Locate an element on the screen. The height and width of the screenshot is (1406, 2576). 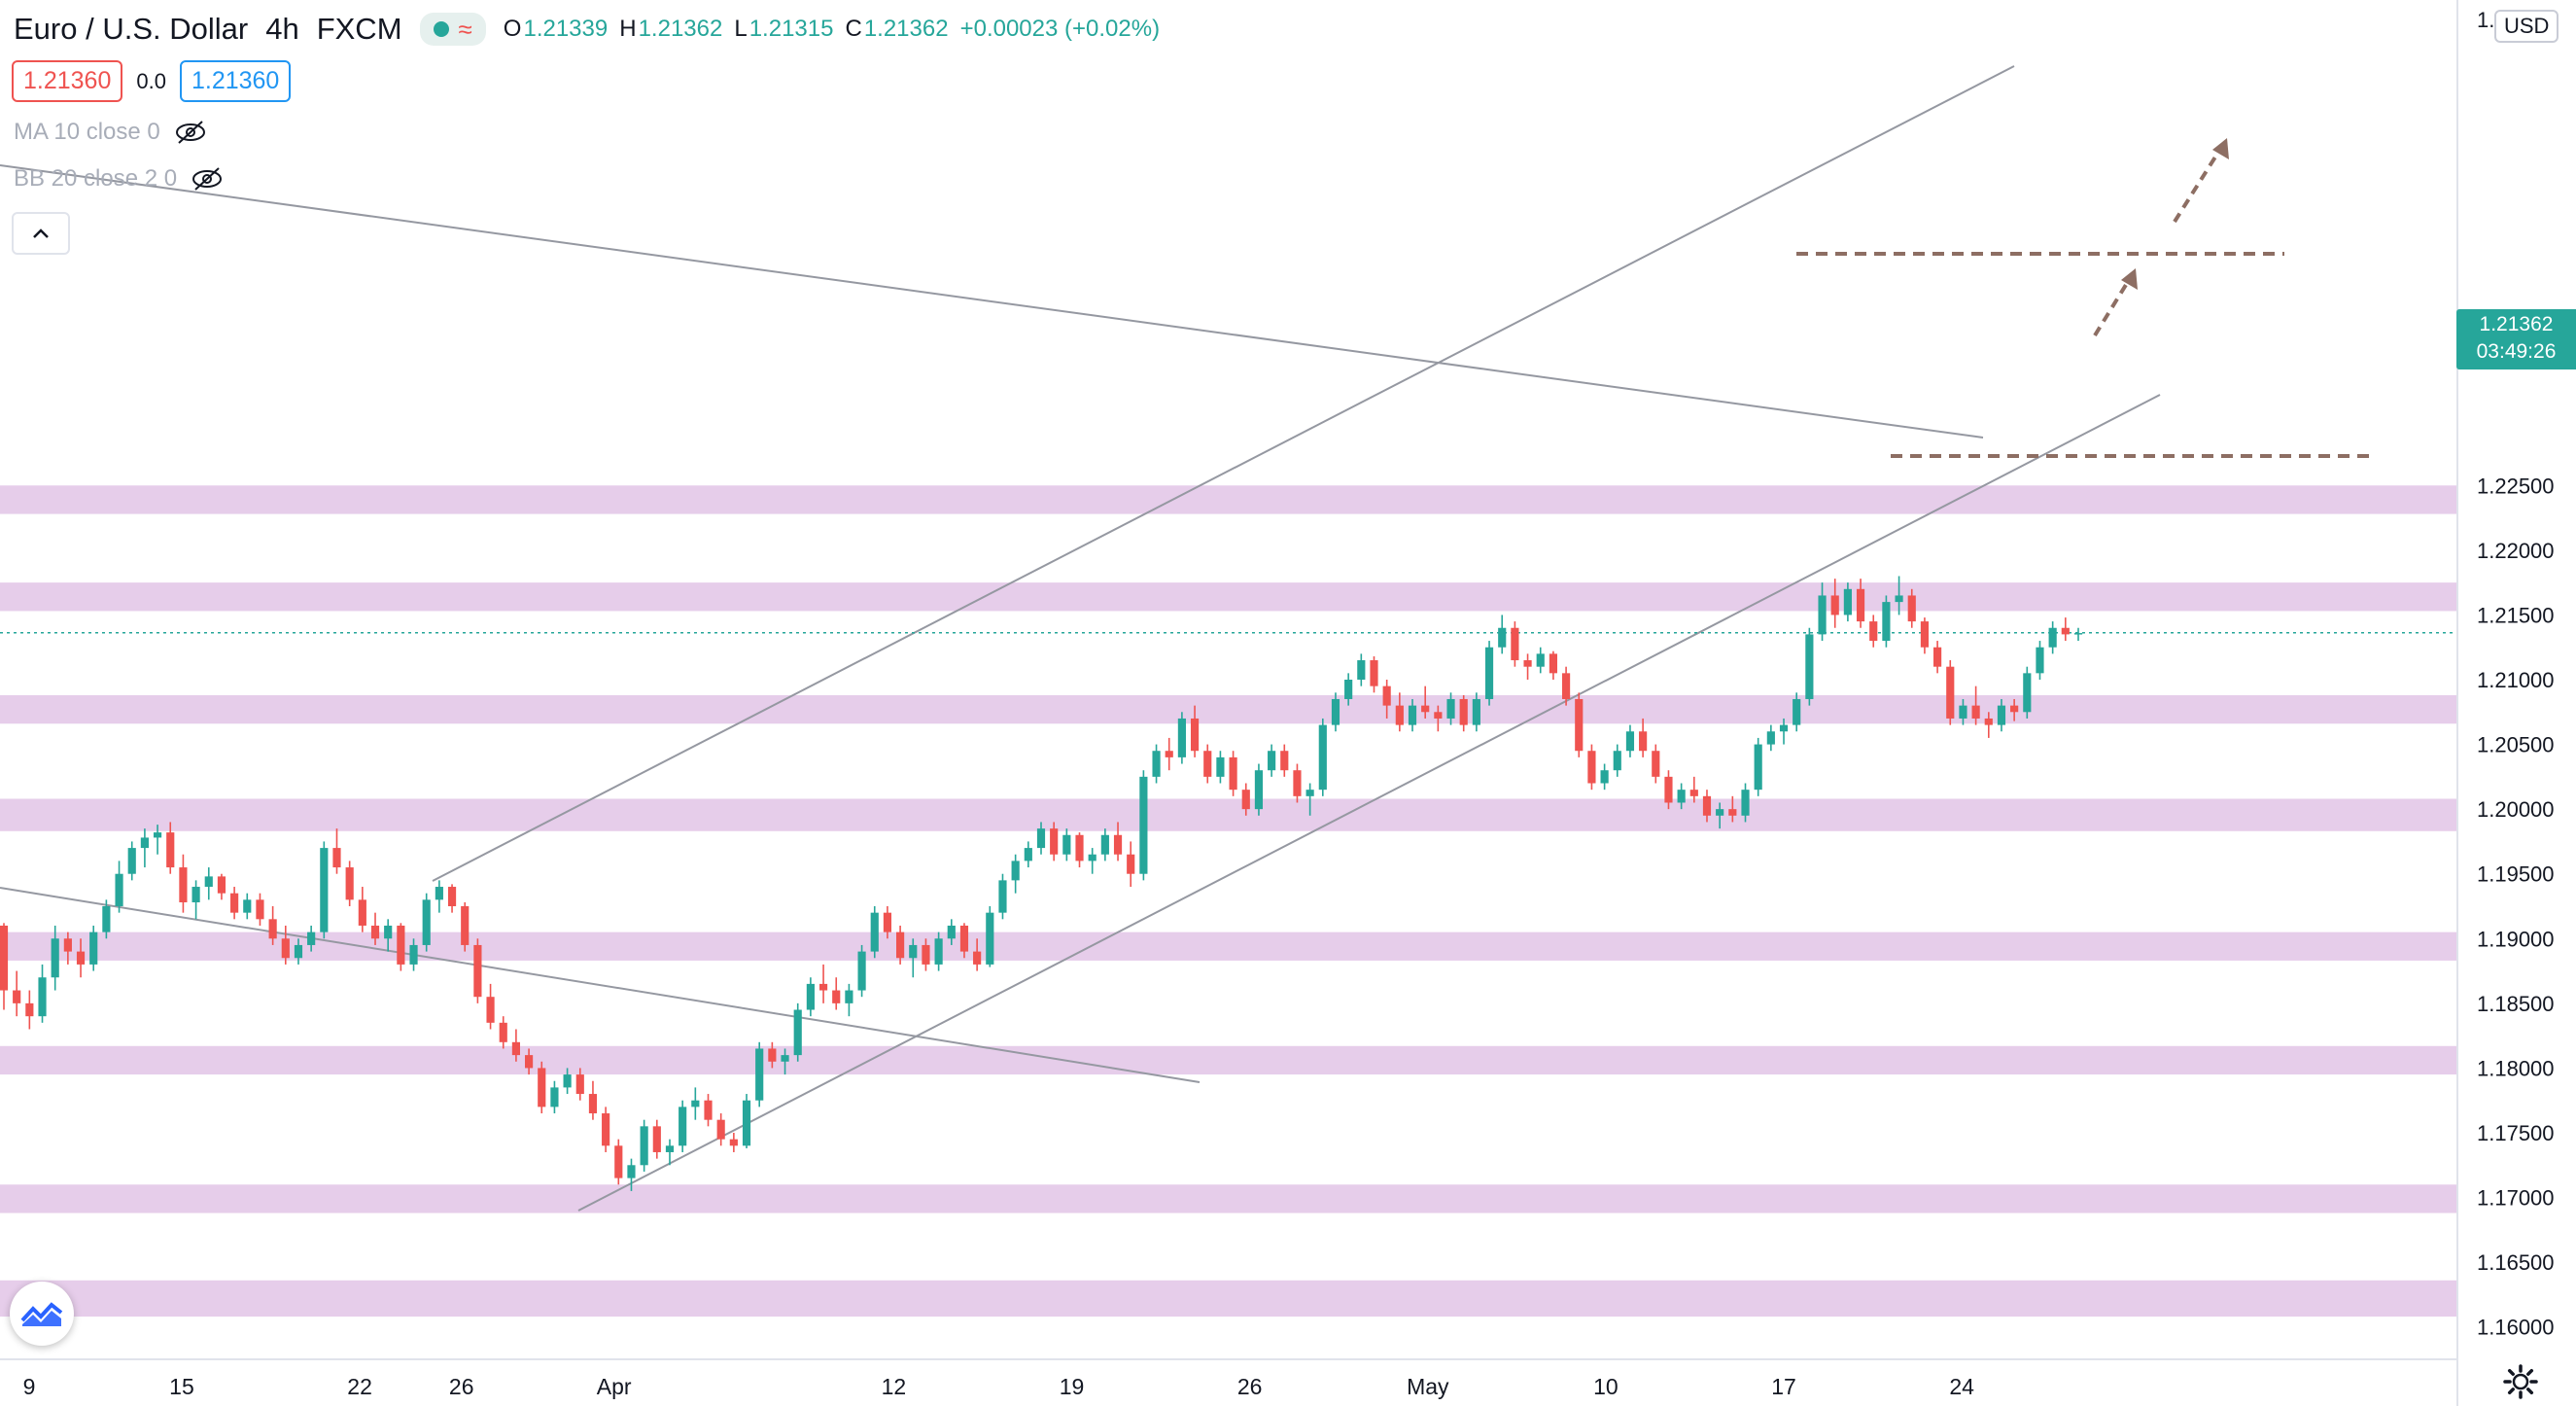
indicator-bb: BB 20 close 2 0 is located at coordinates (119, 179).